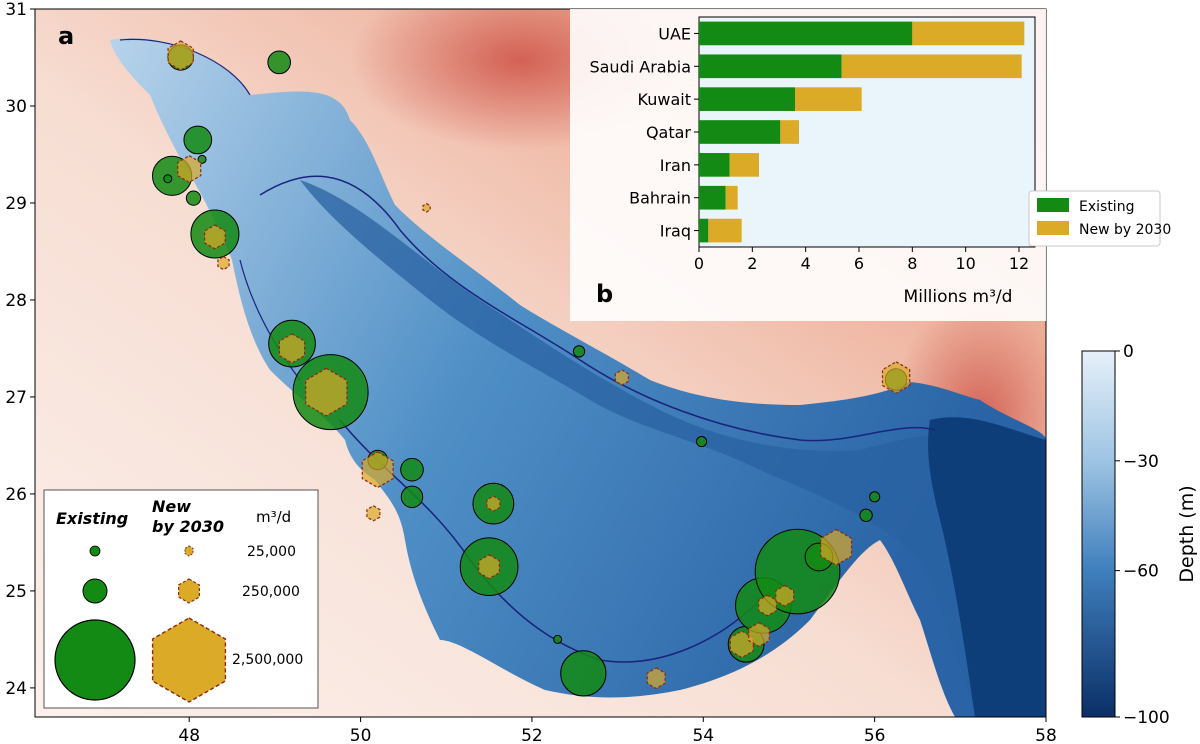  I want to click on y-tick-label: 26, so click(16, 495).